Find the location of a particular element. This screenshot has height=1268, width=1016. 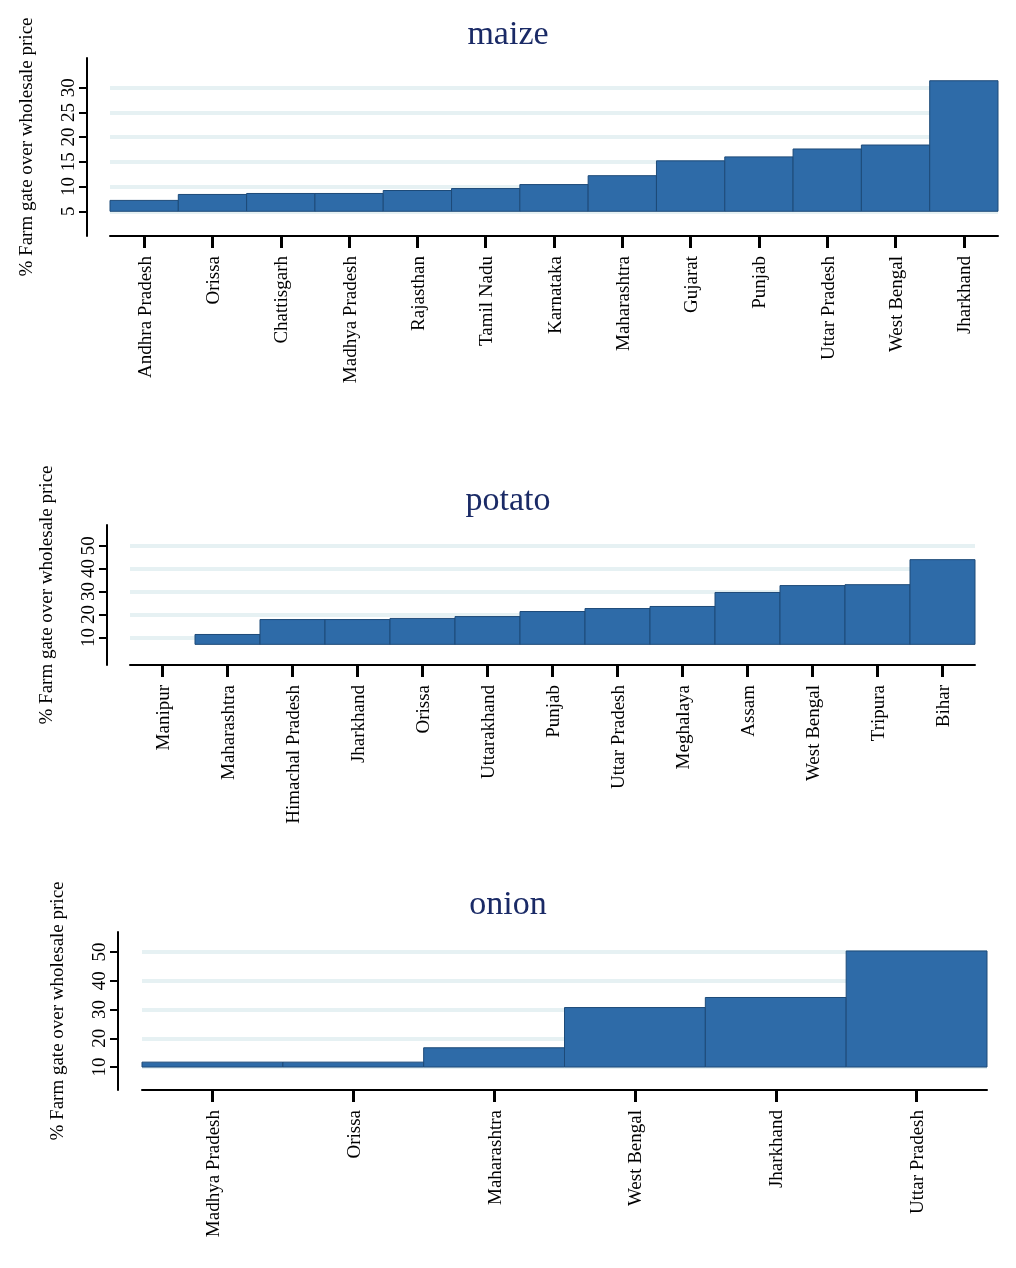

x-tick-label: Bihar is located at coordinates (942, 706).